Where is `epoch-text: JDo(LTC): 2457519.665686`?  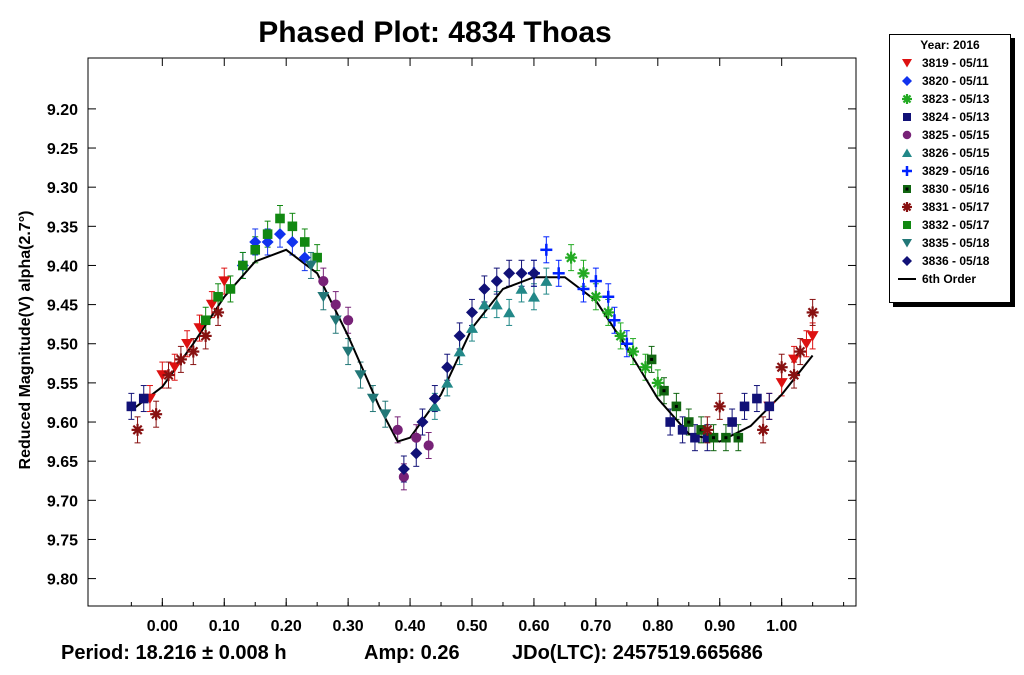 epoch-text: JDo(LTC): 2457519.665686 is located at coordinates (637, 653).